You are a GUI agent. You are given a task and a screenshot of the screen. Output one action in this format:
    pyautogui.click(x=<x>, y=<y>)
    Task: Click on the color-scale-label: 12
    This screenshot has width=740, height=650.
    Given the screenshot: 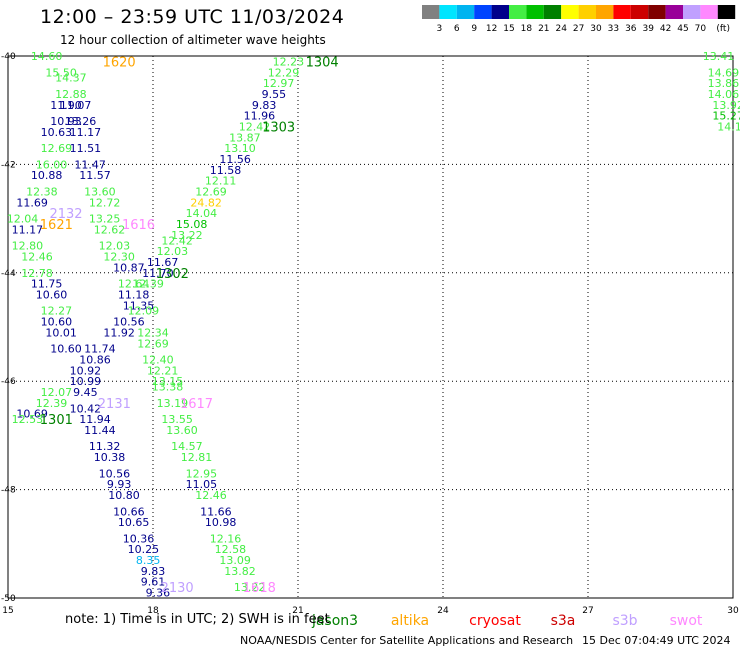 What is the action you would take?
    pyautogui.click(x=491, y=29)
    